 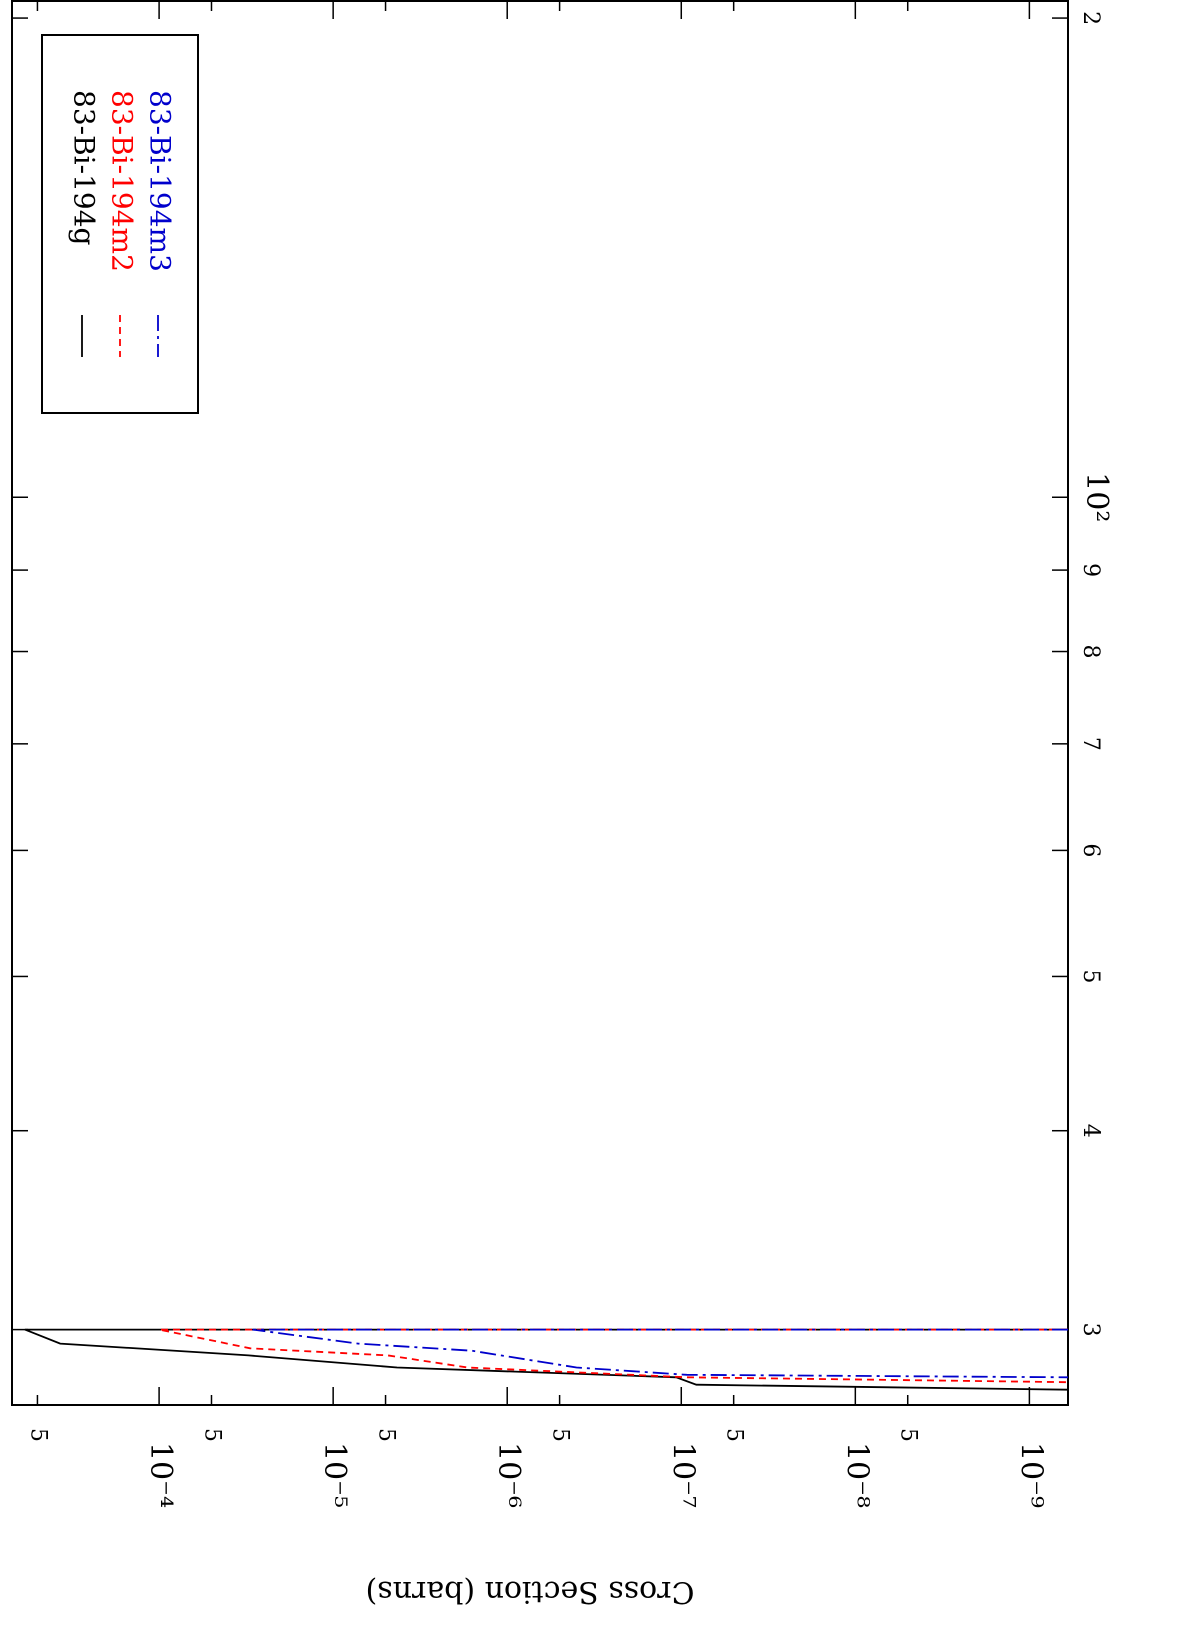 I want to click on x-tick-label: 2, so click(x=1090, y=18).